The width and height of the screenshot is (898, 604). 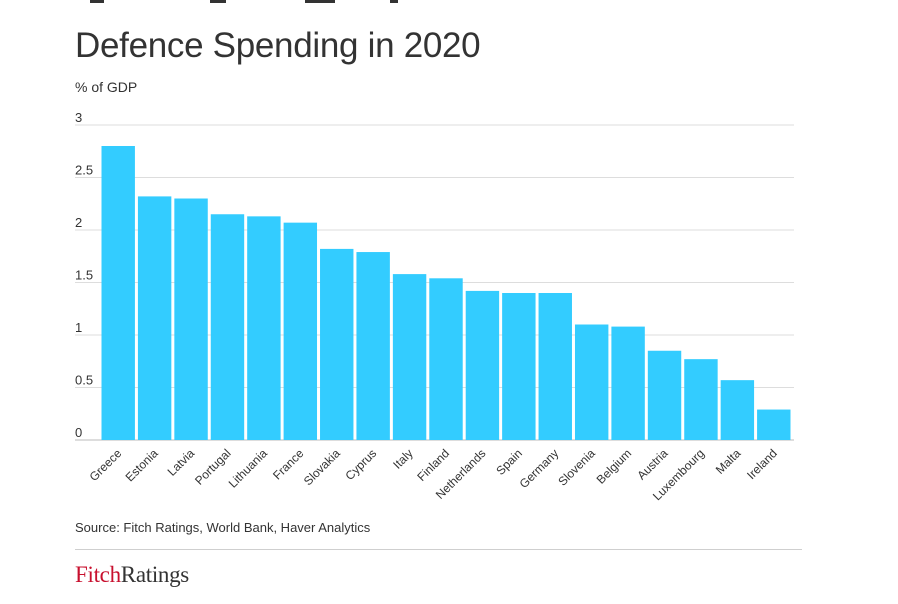 What do you see at coordinates (446, 359) in the screenshot?
I see `bar-finland` at bounding box center [446, 359].